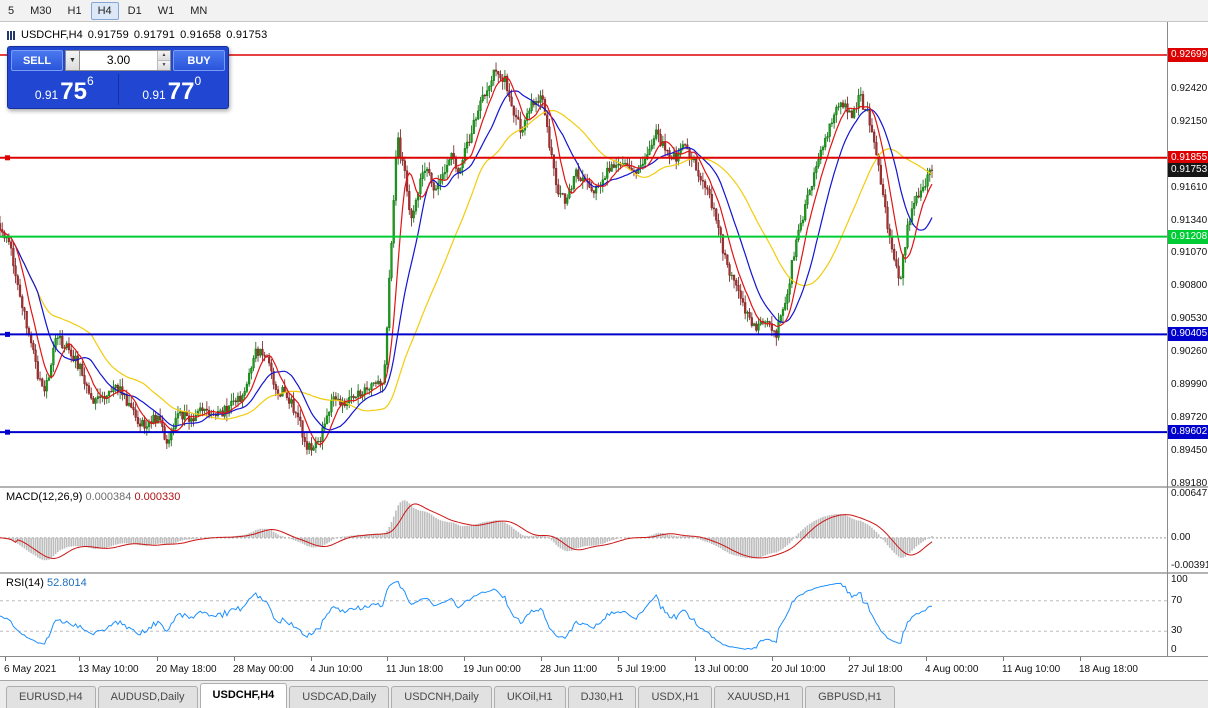 The width and height of the screenshot is (1208, 708). I want to click on price-tick-label: 0.89450, so click(1189, 450).